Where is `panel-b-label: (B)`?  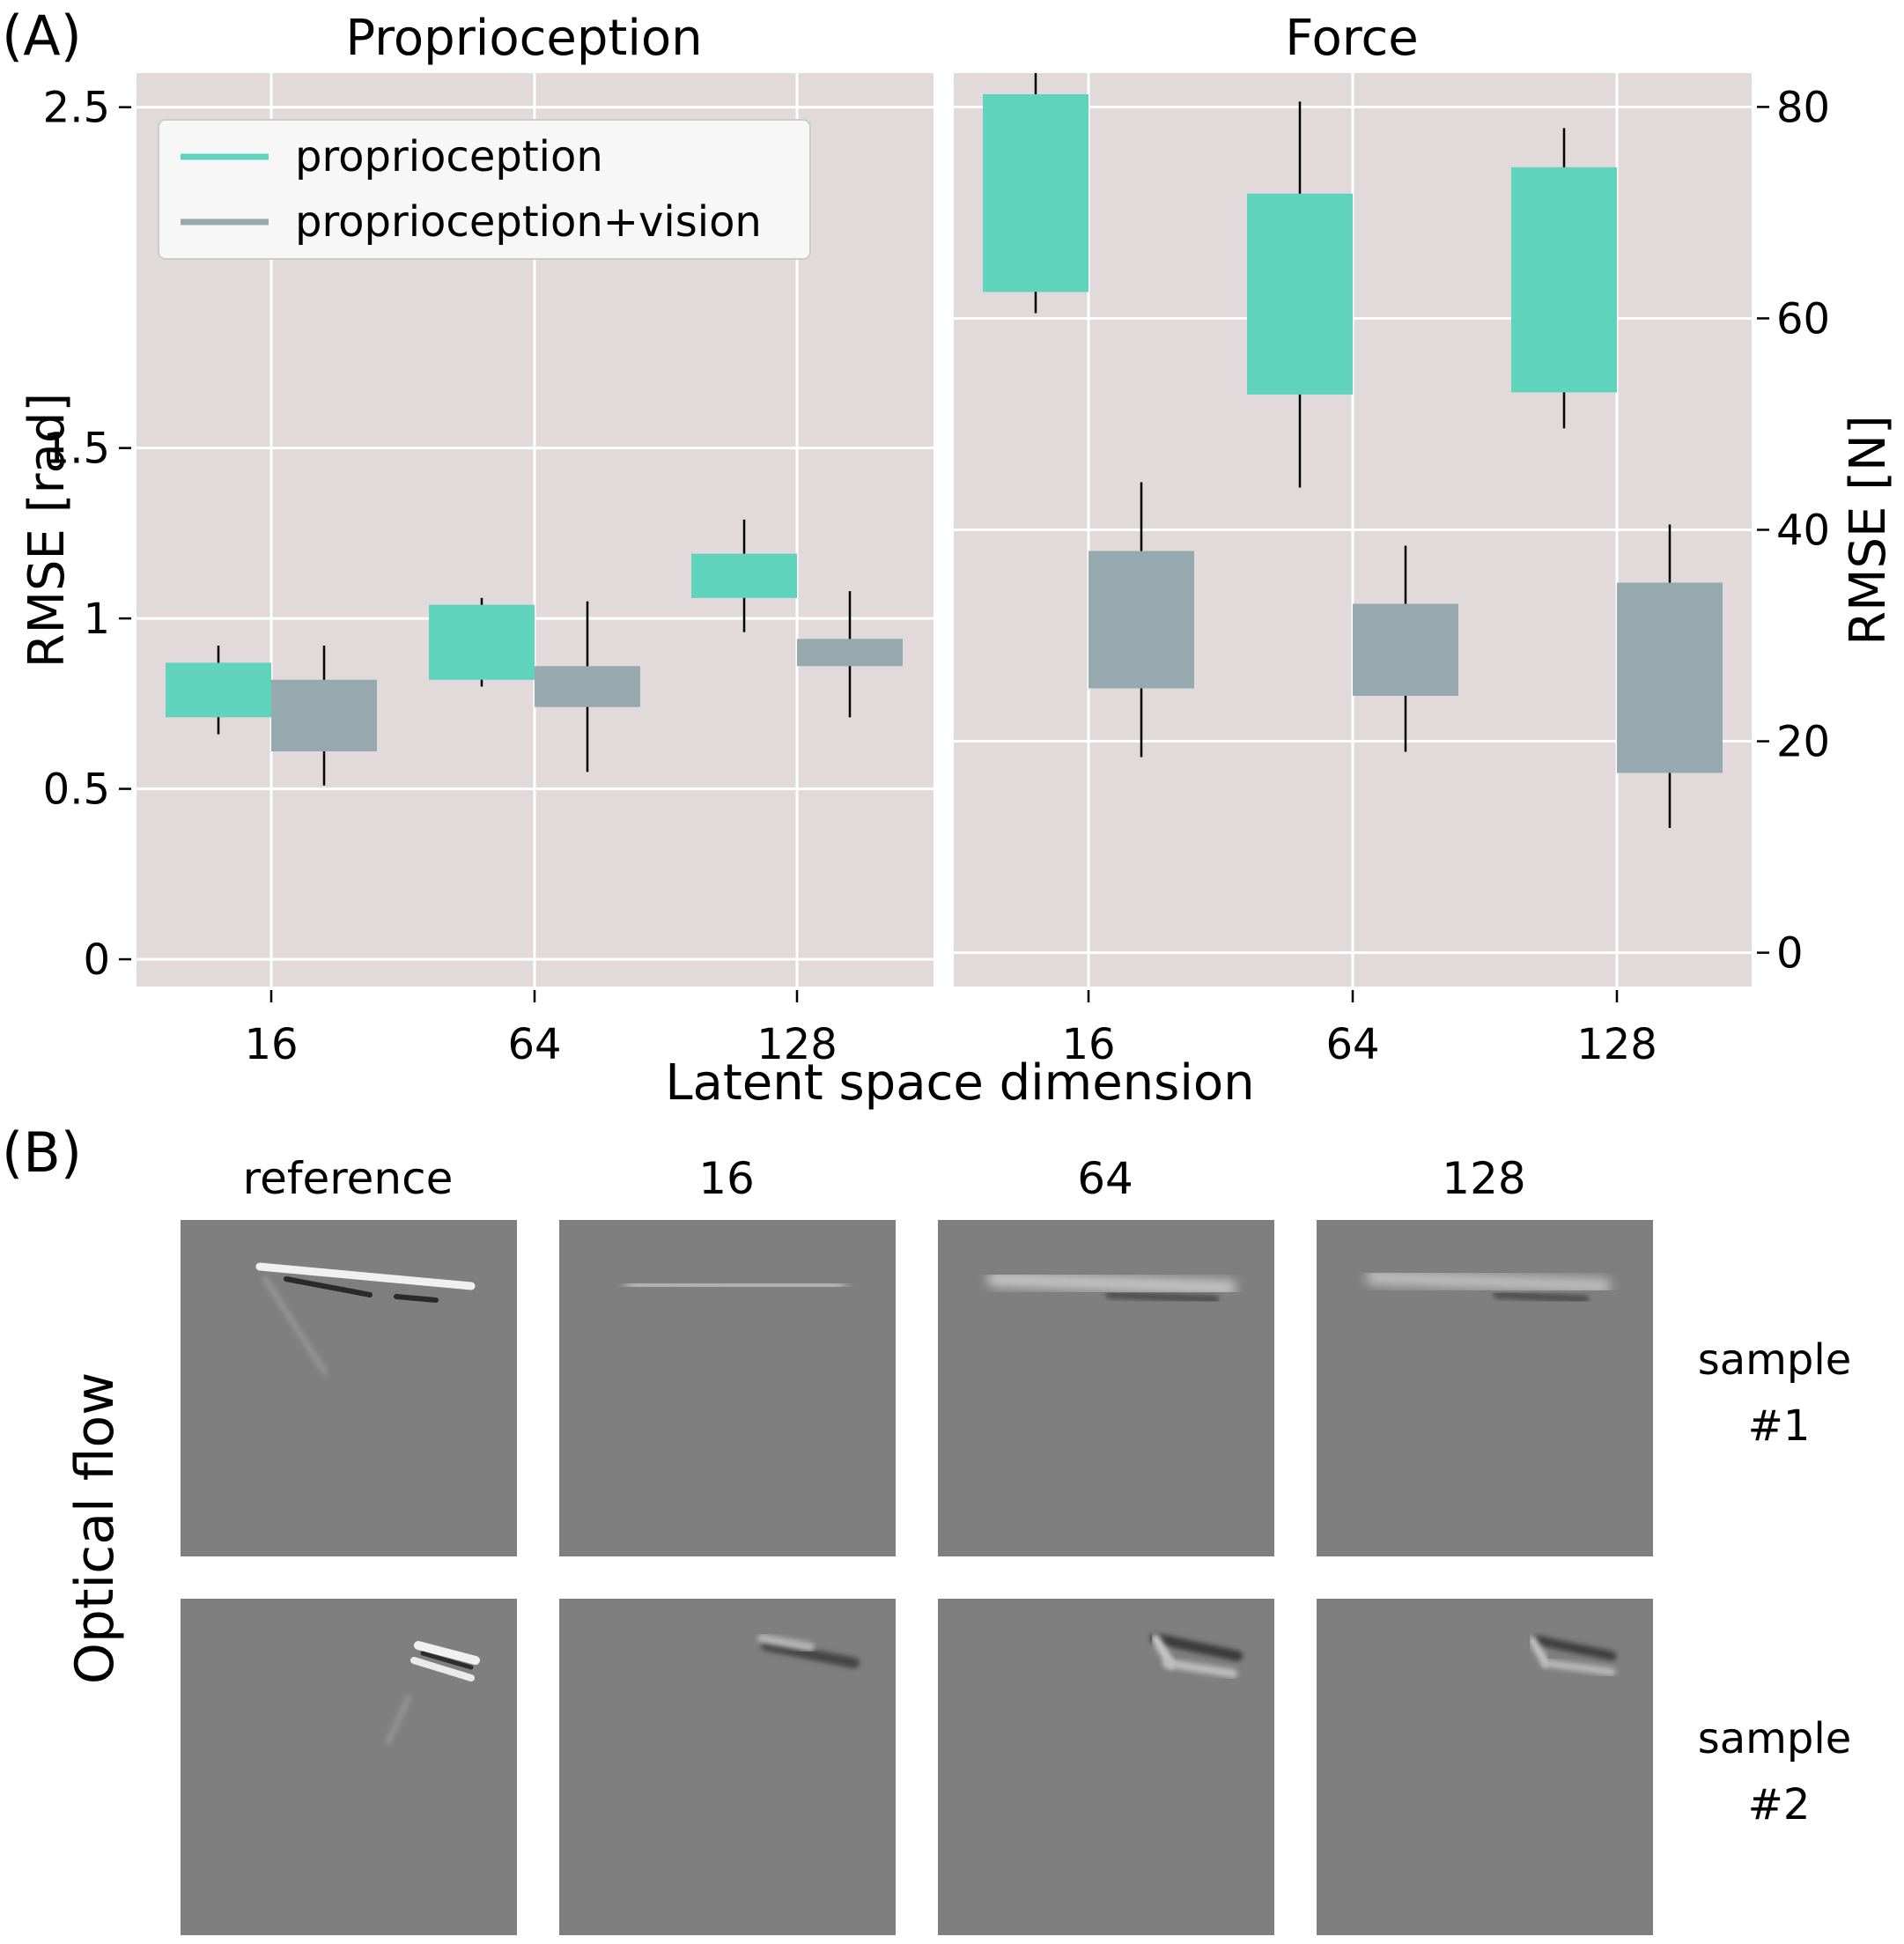 panel-b-label: (B) is located at coordinates (42, 1152).